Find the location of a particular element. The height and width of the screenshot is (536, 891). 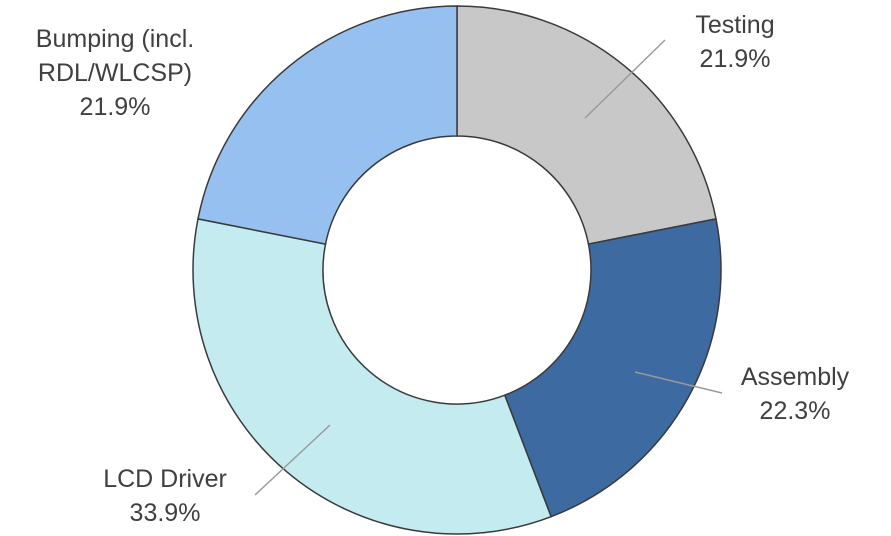

slice-label: LCD Driver 33.9% is located at coordinates (165, 496).